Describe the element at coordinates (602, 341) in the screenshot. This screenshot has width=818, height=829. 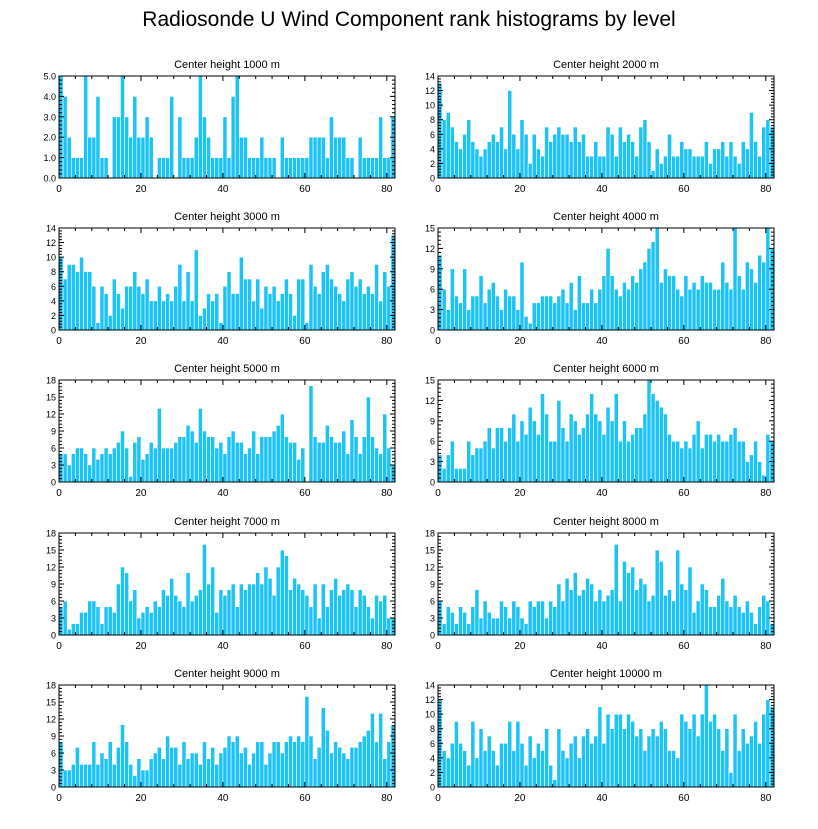
I see `x-tick-label: 40` at that location.